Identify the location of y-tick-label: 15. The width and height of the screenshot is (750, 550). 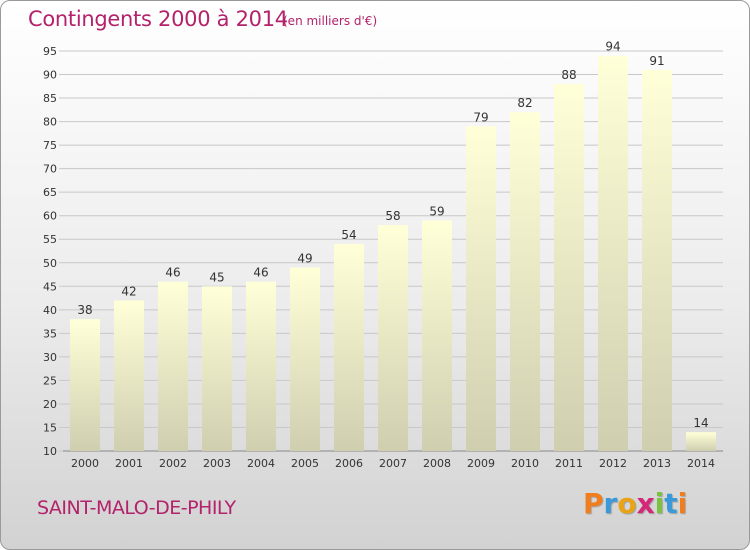
(50, 427).